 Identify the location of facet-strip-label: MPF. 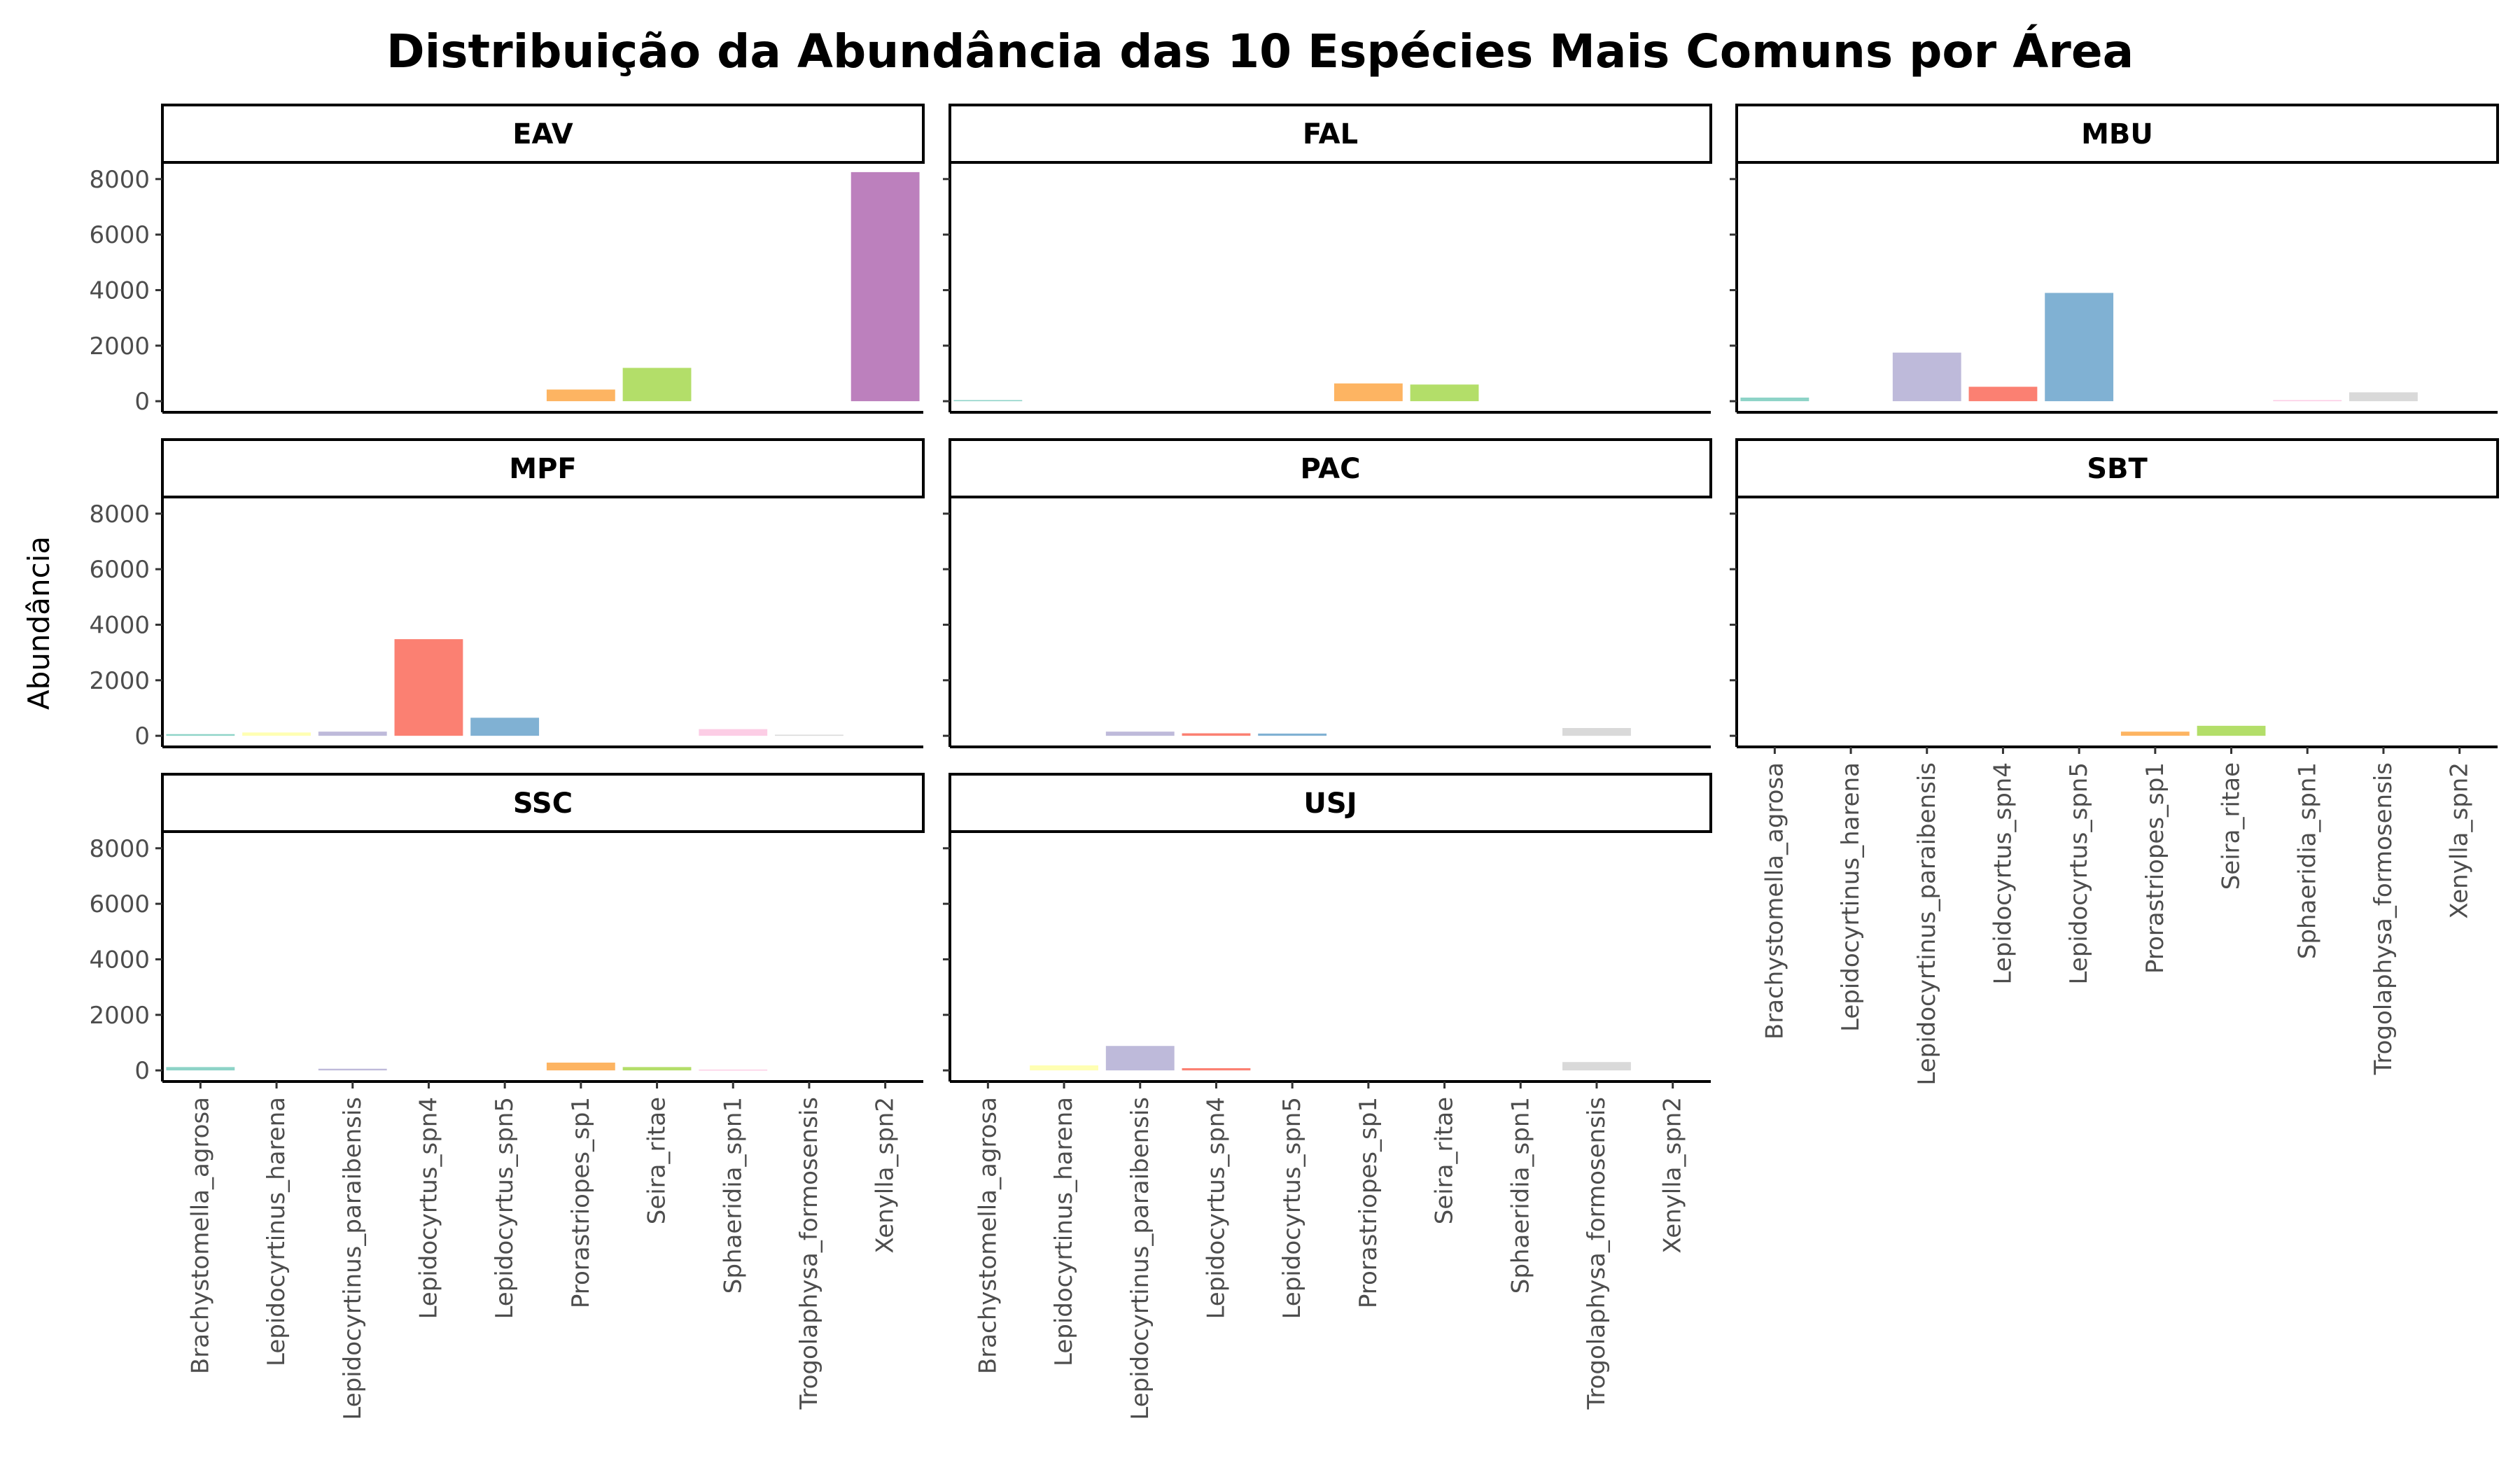
(542, 469).